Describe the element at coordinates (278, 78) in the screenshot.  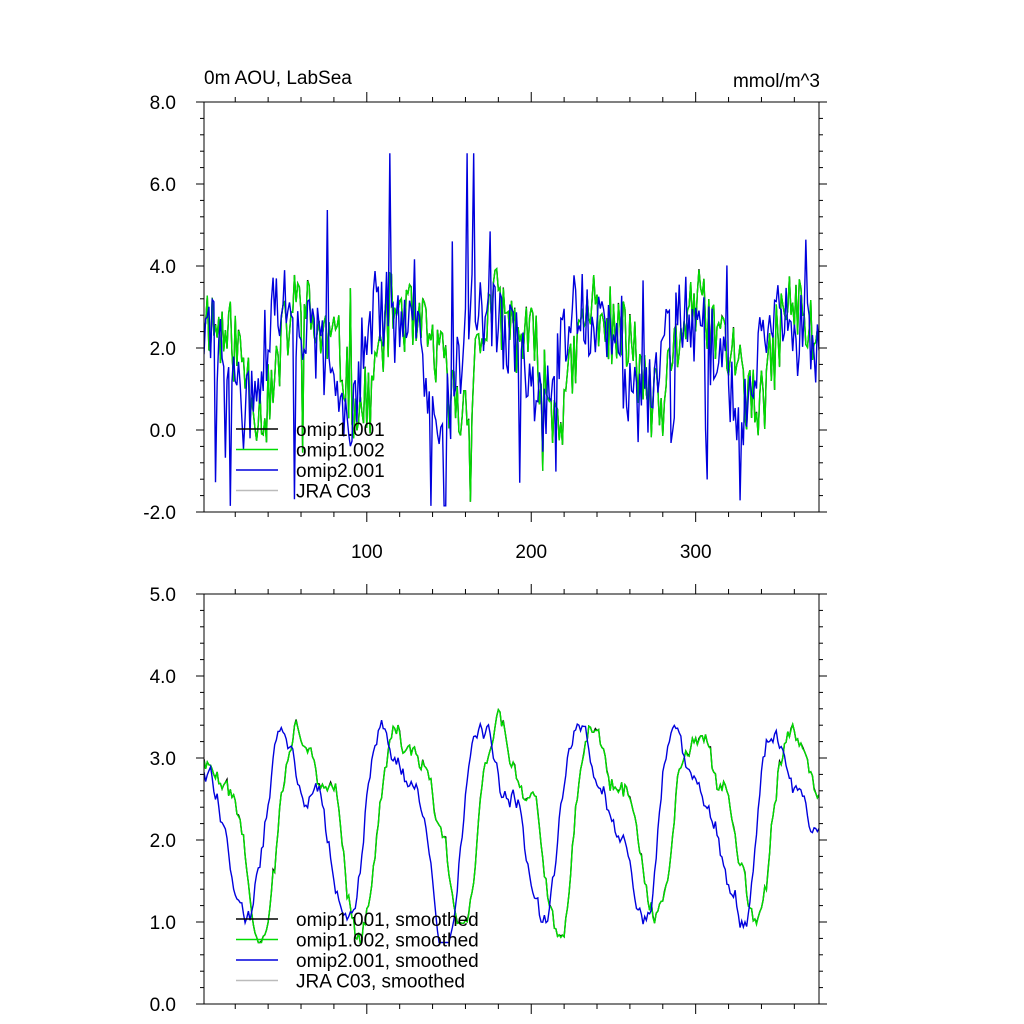
I see `top-title-left: 0m AOU, LabSea` at that location.